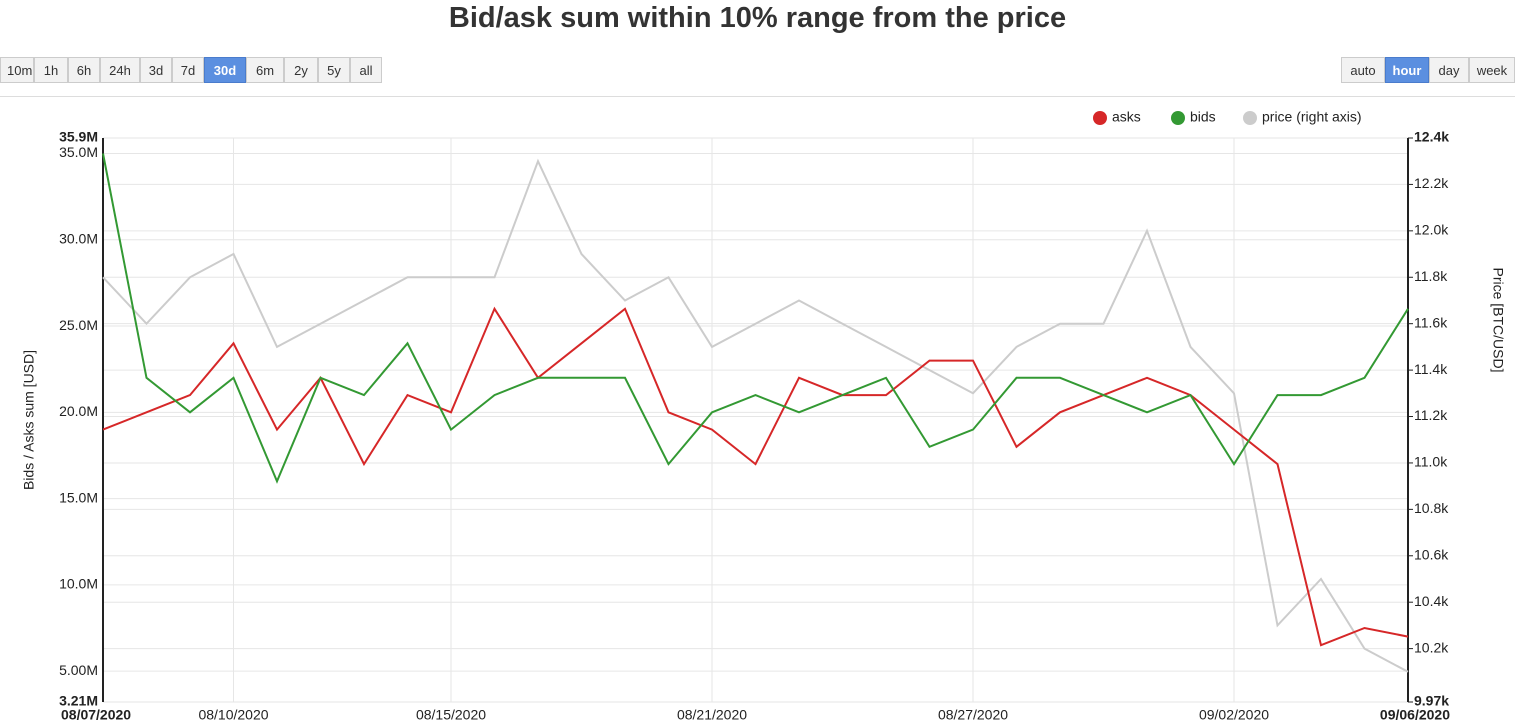  Describe the element at coordinates (1431, 601) in the screenshot. I see `y2-tick-label: 10.4k` at that location.